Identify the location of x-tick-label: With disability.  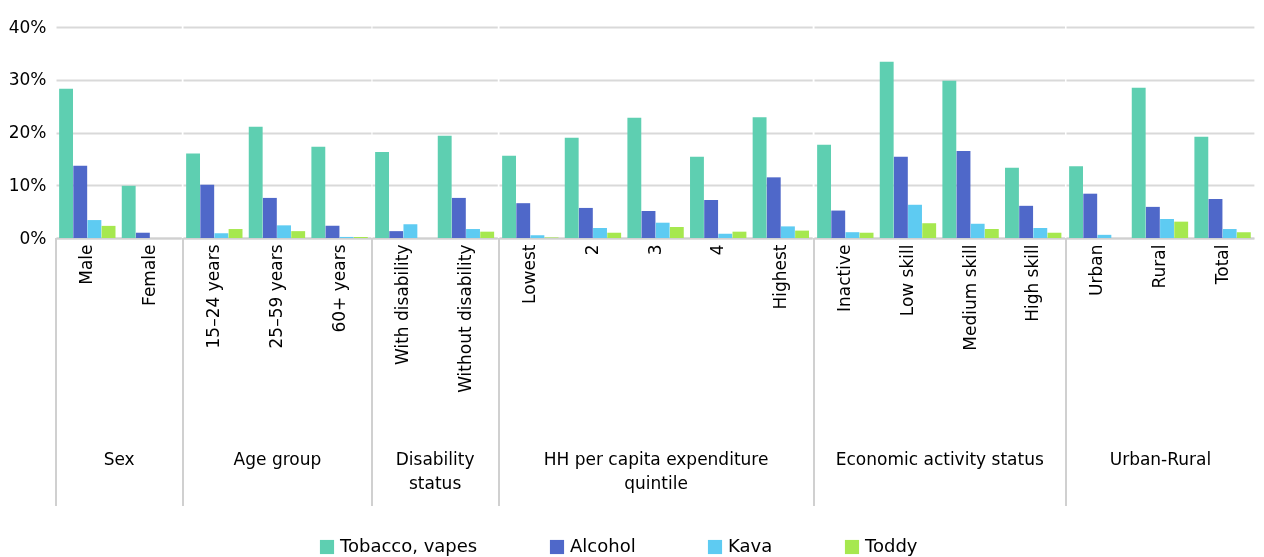
(402, 304).